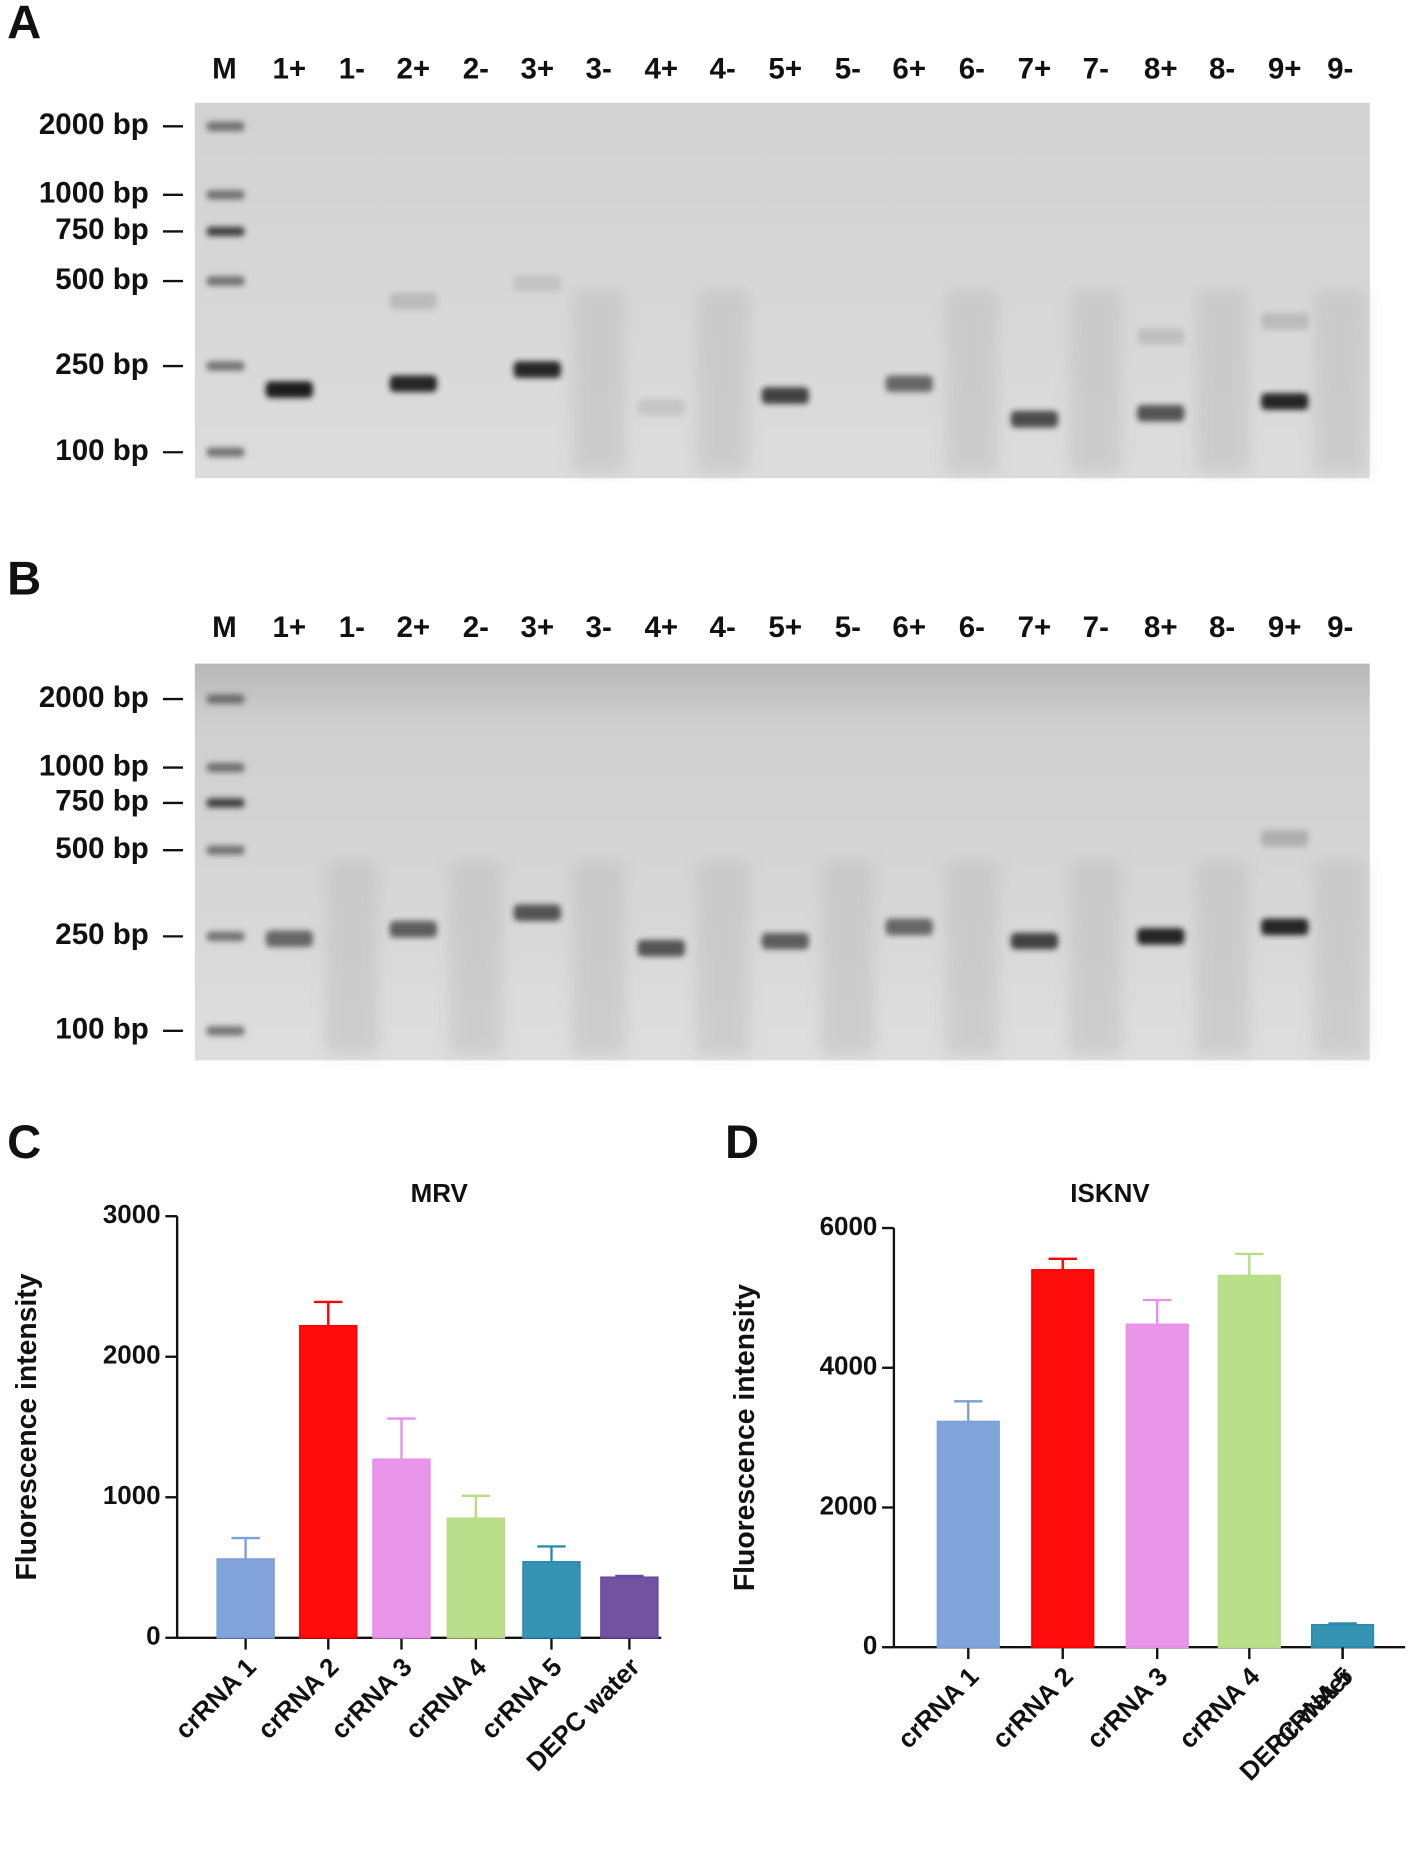 The height and width of the screenshot is (1858, 1417). What do you see at coordinates (1032, 1707) in the screenshot?
I see `x-tick-label: crRNA 2` at bounding box center [1032, 1707].